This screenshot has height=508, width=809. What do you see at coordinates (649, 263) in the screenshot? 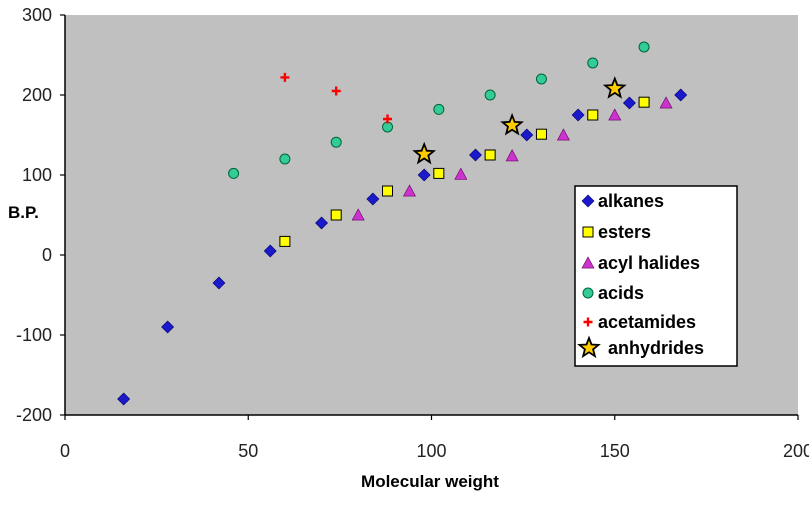
I see `legend-label-acyl-halides: acyl halides` at bounding box center [649, 263].